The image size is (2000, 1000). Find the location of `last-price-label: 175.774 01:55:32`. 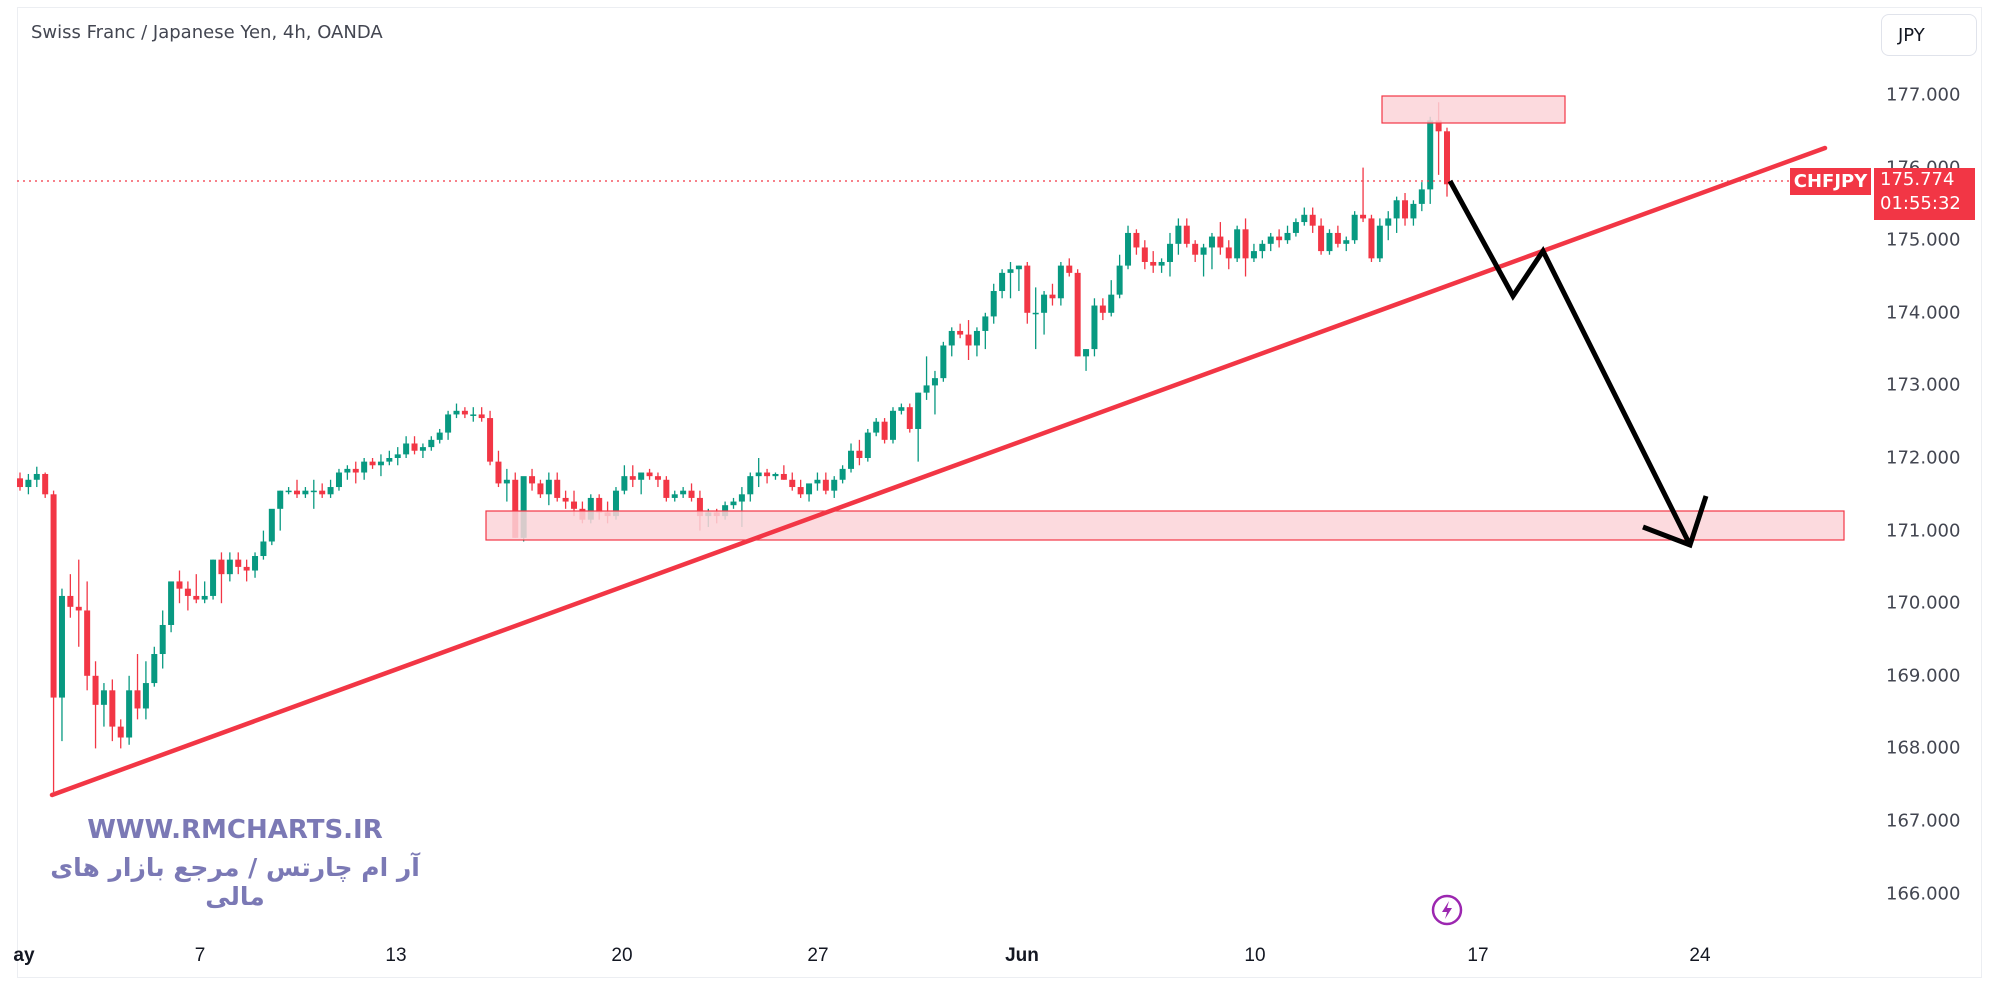

last-price-label: 175.774 01:55:32 is located at coordinates (1924, 194).